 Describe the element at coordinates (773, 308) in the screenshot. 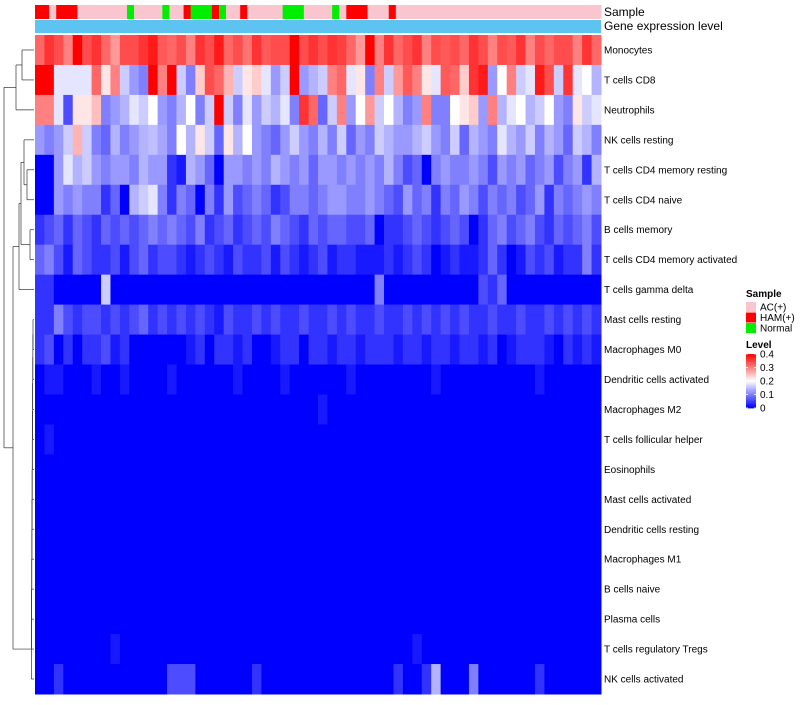

I see `legend-sample-label: AC(+)` at that location.